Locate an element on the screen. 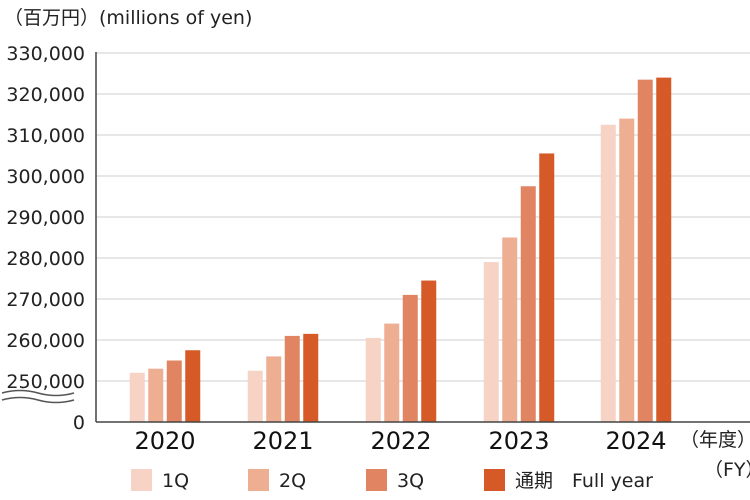  legend-label: 3Q is located at coordinates (410, 481).